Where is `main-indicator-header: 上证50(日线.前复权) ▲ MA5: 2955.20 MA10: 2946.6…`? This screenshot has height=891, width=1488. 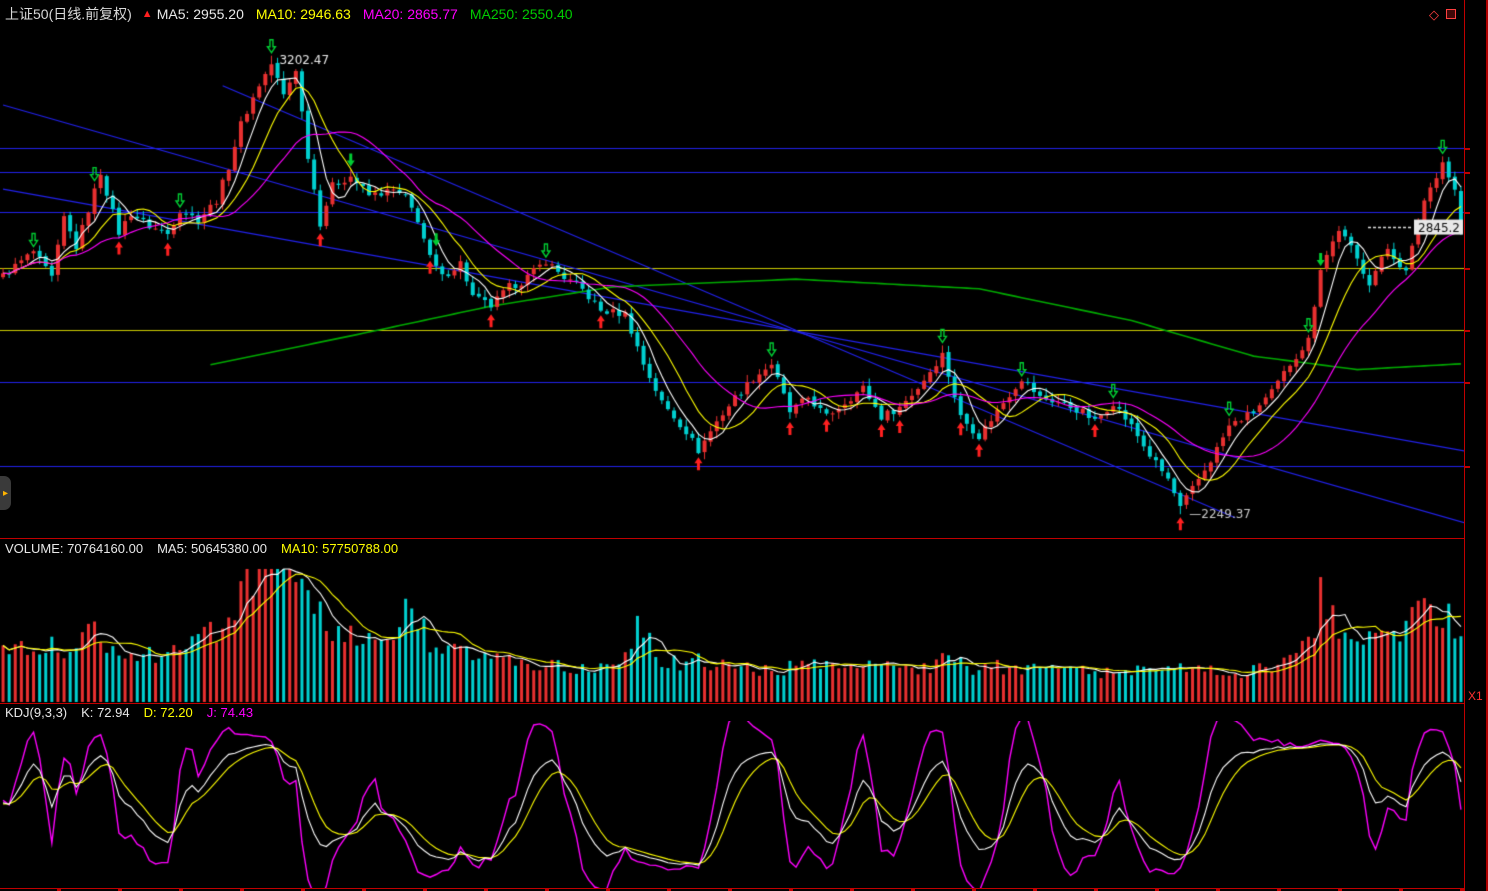
main-indicator-header: 上证50(日线.前复权) ▲ MA5: 2955.20 MA10: 2946.6… is located at coordinates (732, 14).